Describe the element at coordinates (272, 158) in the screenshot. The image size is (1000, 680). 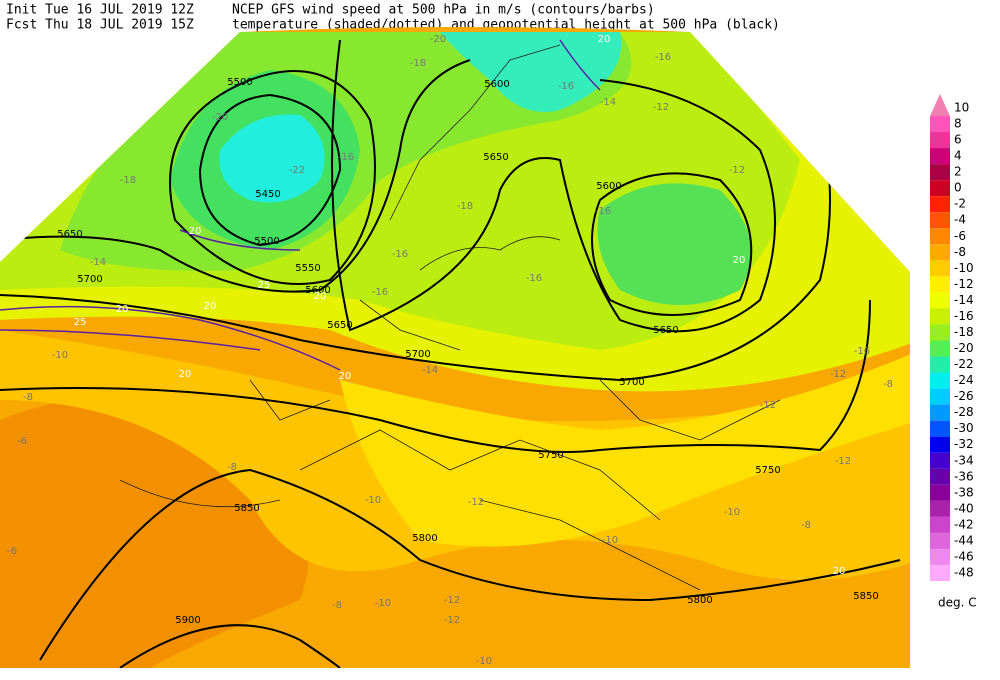
I see `shade-cyan-low` at that location.